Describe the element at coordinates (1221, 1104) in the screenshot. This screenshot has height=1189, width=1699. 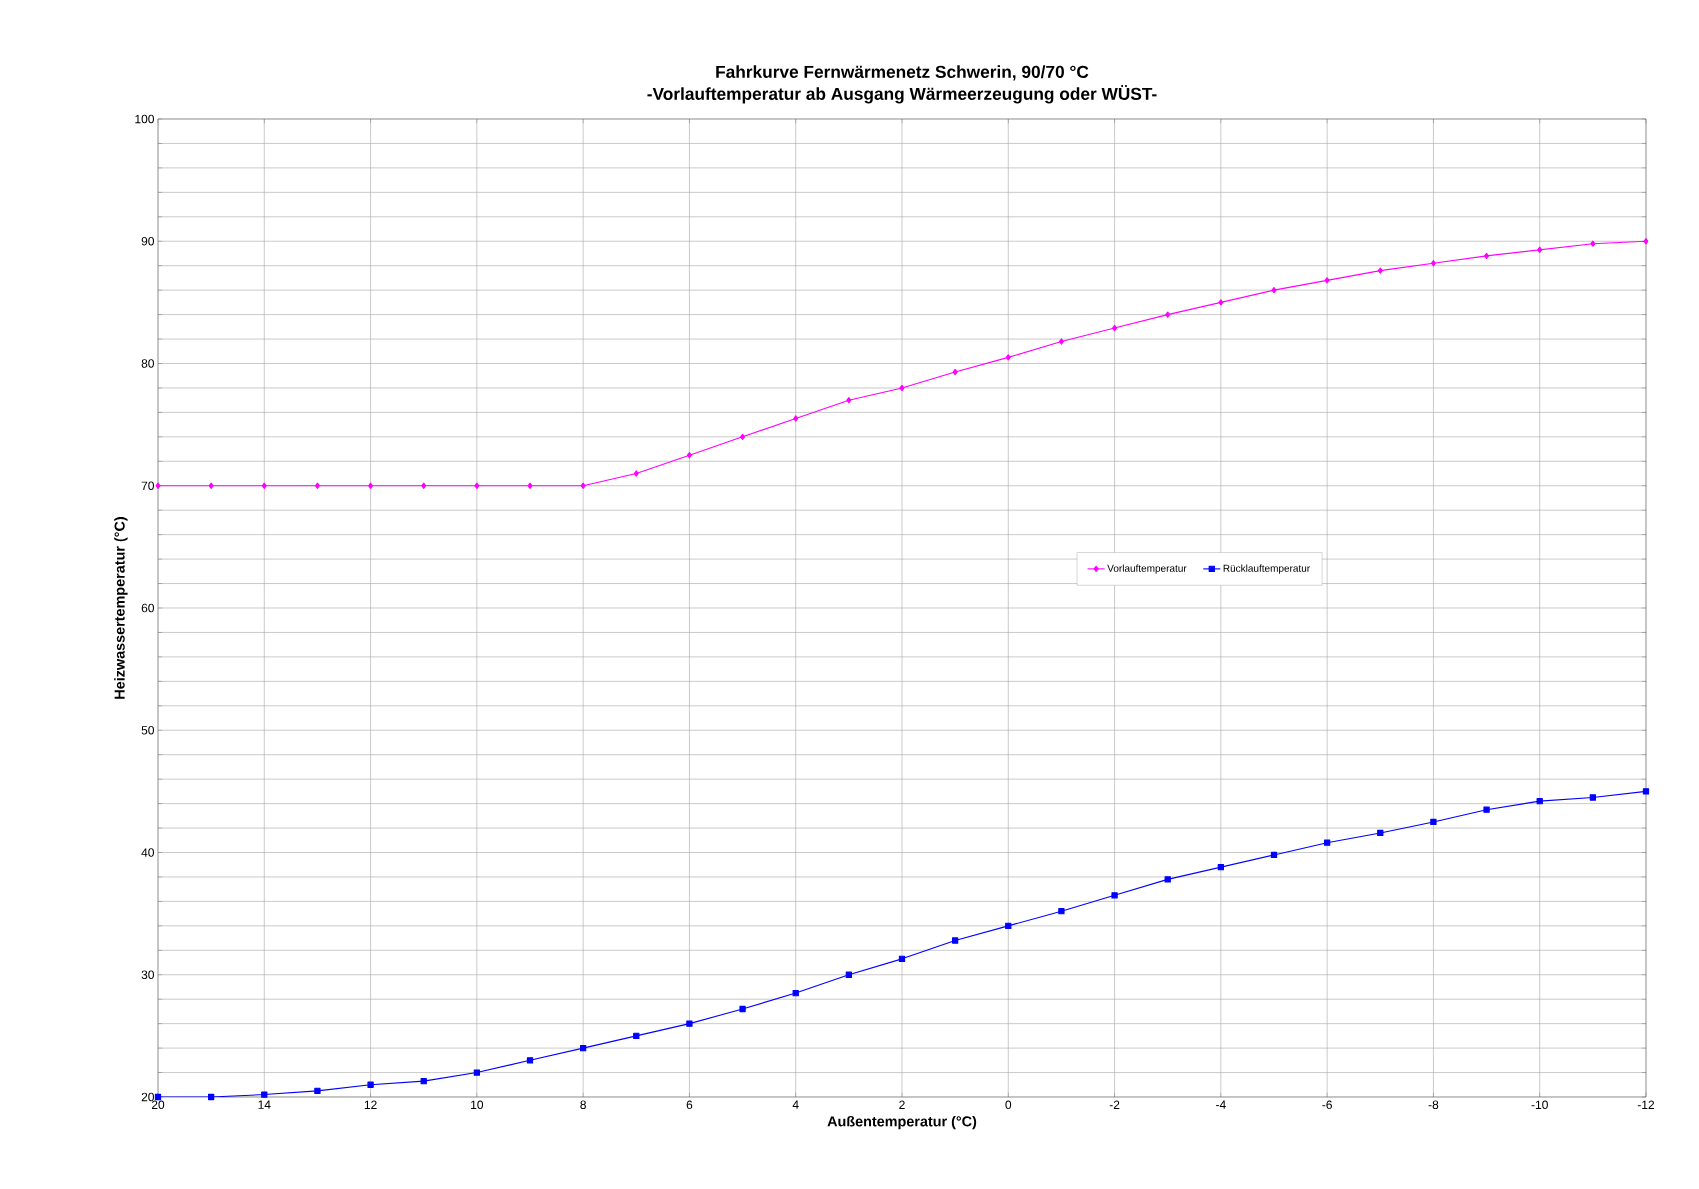
I see `x-tick-label: -4` at that location.